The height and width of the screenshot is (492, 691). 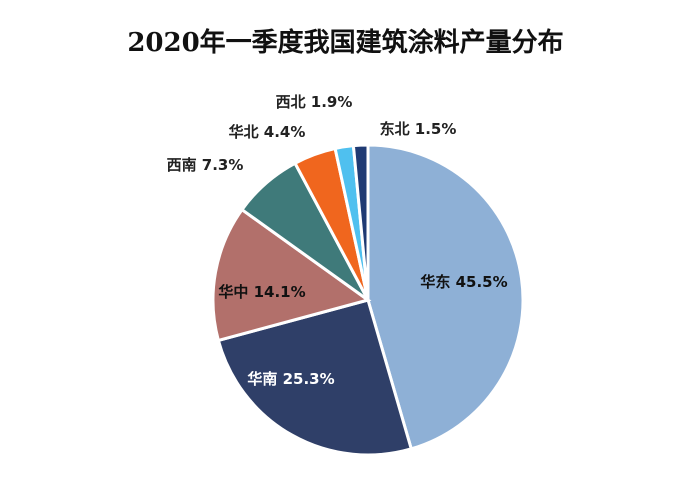 What do you see at coordinates (261, 292) in the screenshot?
I see `slice-label-3: 华中 14.1%` at bounding box center [261, 292].